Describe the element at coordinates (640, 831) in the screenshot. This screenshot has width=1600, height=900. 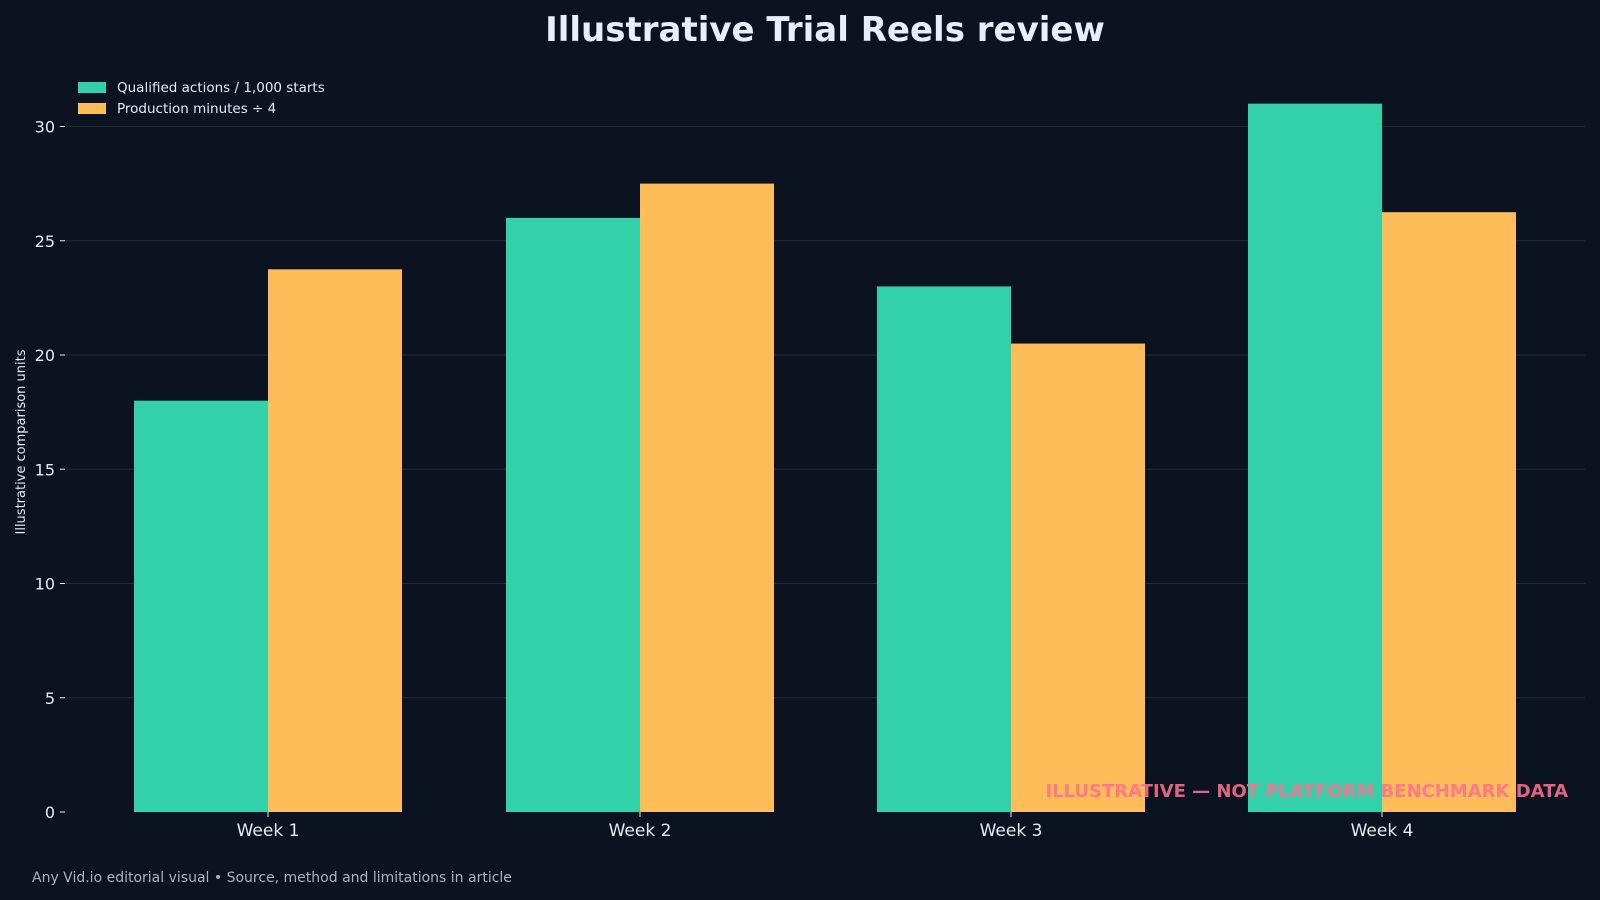
I see `x-tick-label: Week 2` at that location.